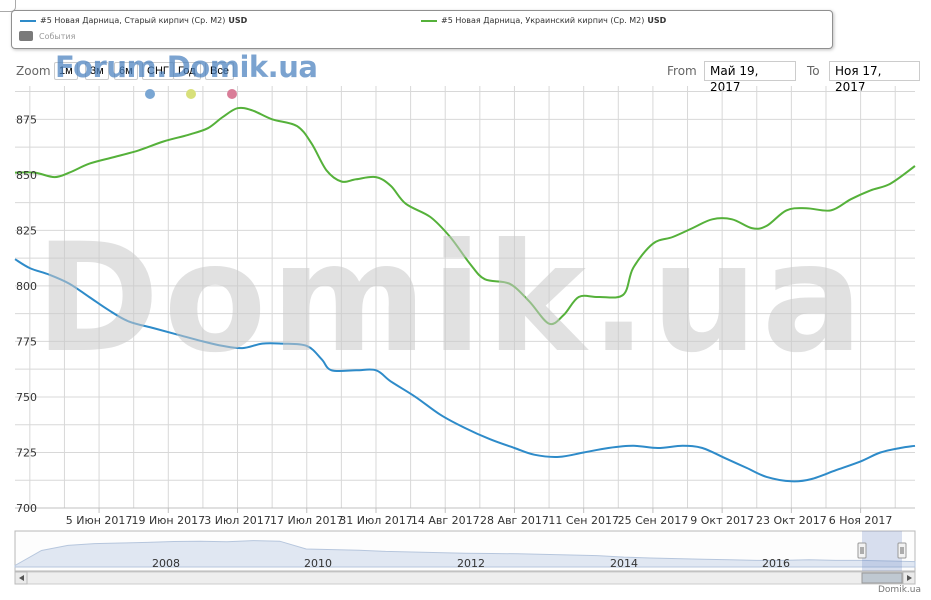 The height and width of the screenshot is (600, 931). I want to click on zoom-button-6m: 6м, so click(126, 71).